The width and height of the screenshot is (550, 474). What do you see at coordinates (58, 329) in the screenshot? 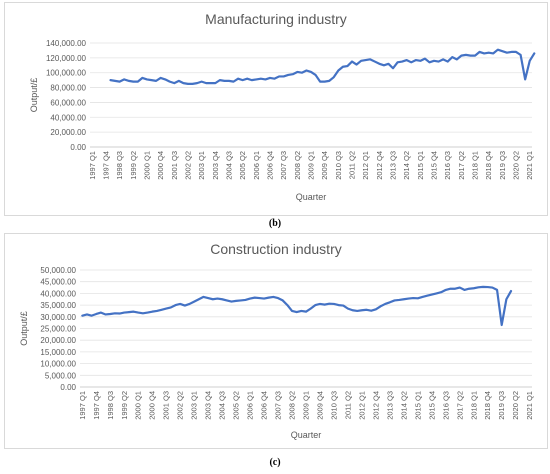
I see `y-tick-label: 25,000.00` at bounding box center [58, 329].